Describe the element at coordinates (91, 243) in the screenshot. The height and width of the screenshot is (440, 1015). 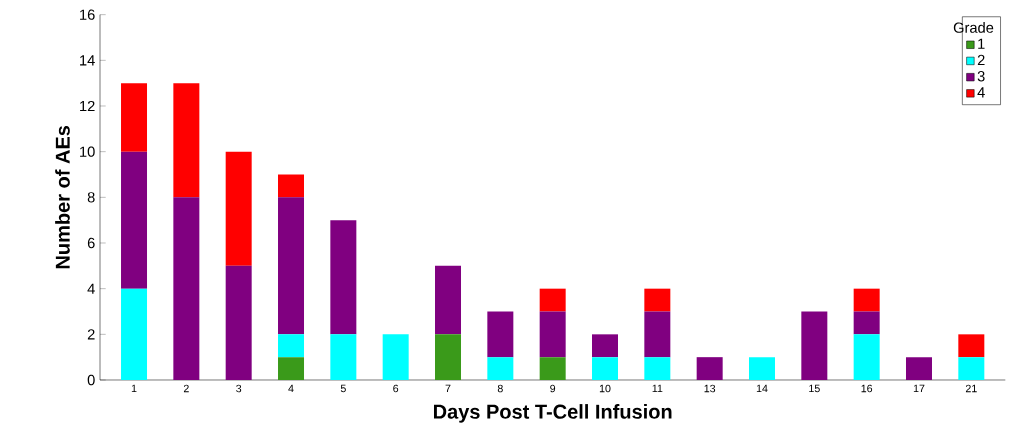
I see `y-tick-label: 6` at that location.